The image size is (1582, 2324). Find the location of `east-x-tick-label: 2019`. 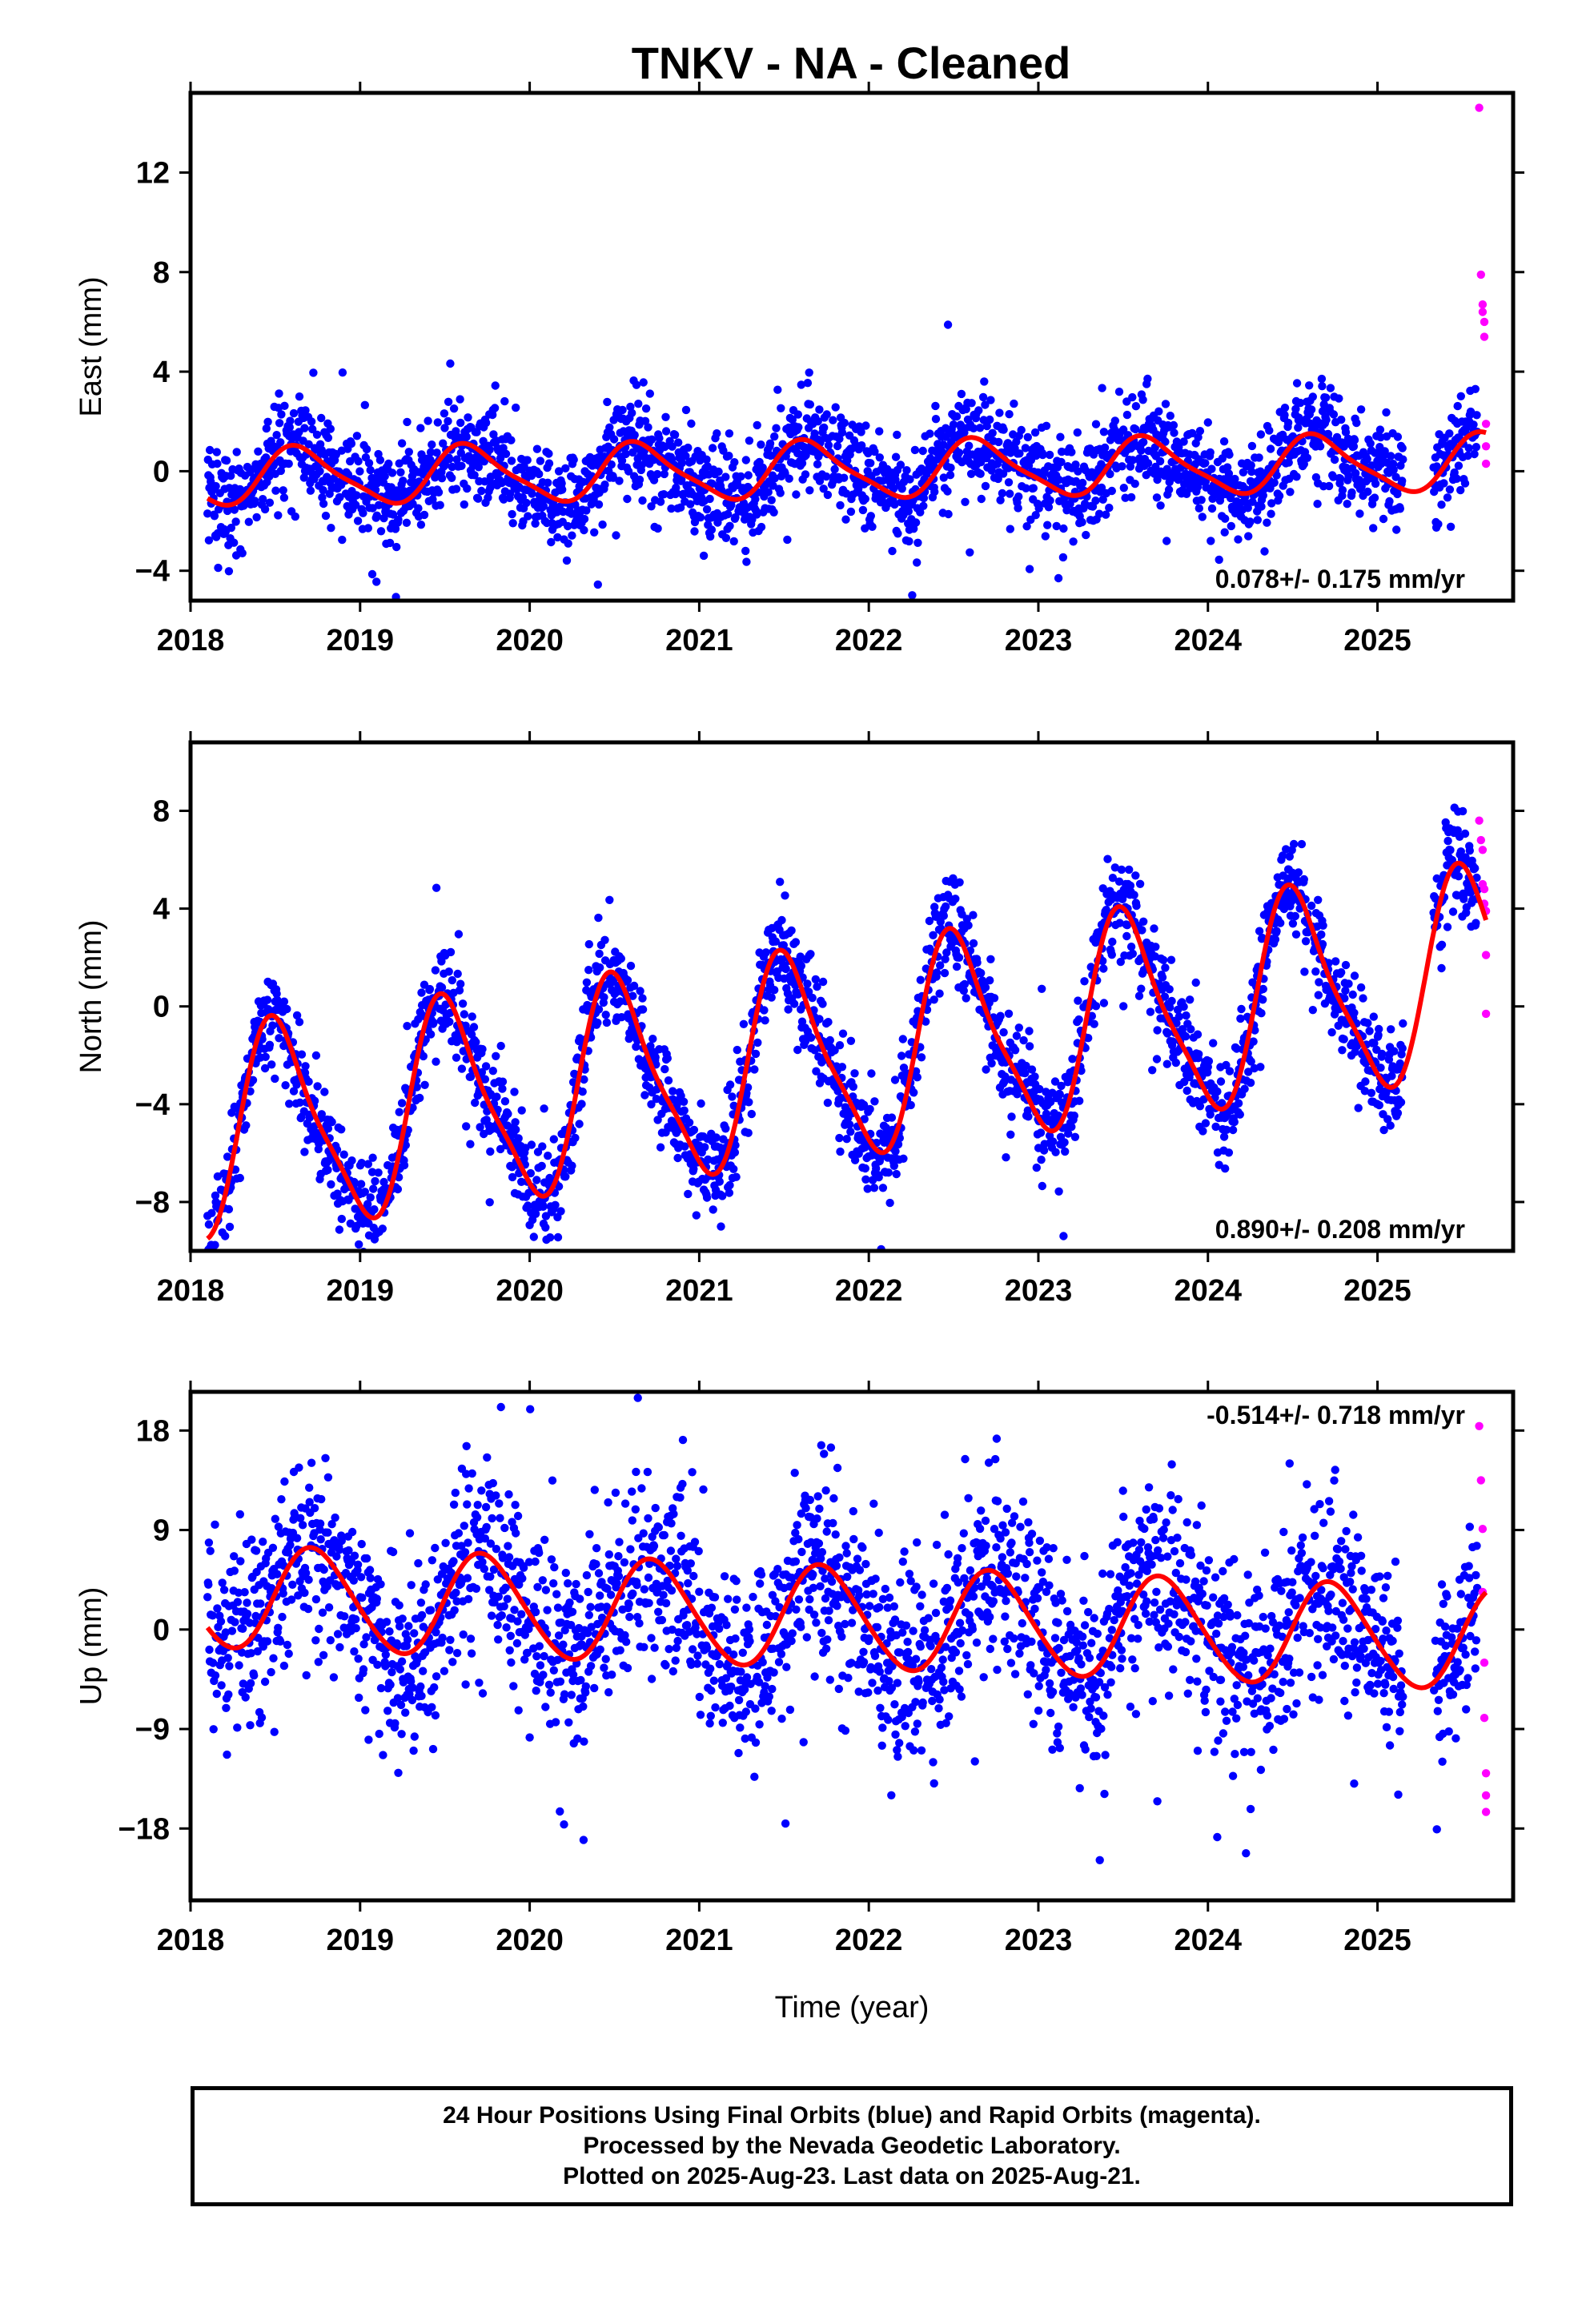

east-x-tick-label: 2019 is located at coordinates (361, 640).